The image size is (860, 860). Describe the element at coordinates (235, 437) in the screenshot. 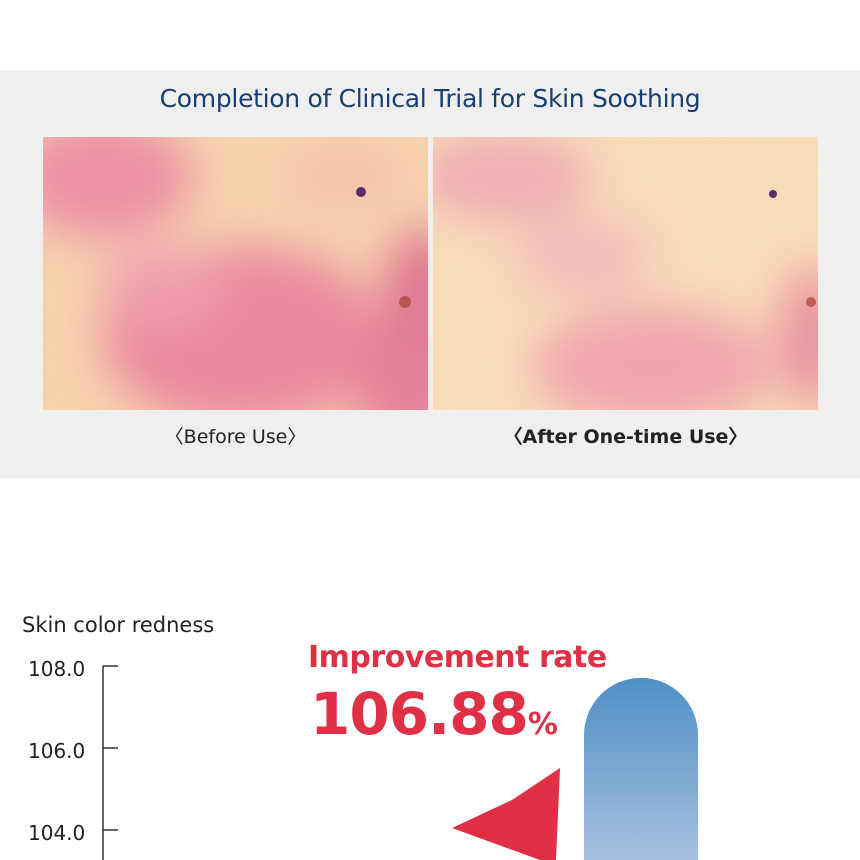

I see `before-use-caption: 〈Before Use〉` at that location.